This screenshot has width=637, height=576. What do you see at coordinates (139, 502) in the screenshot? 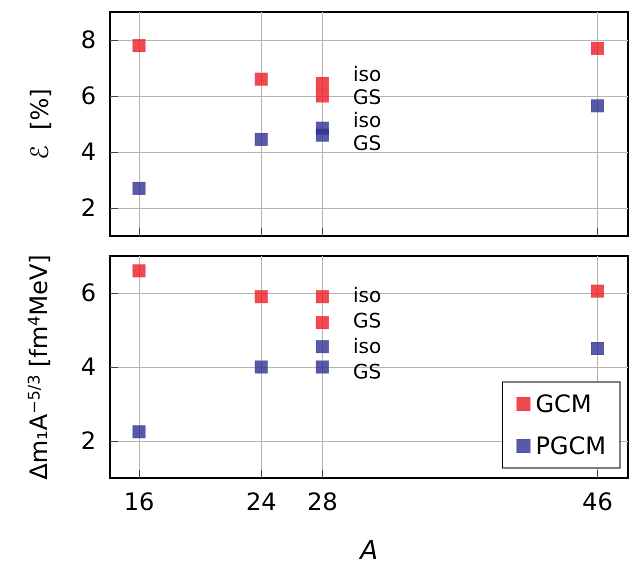
I see `x-tick-label: 16` at bounding box center [139, 502].